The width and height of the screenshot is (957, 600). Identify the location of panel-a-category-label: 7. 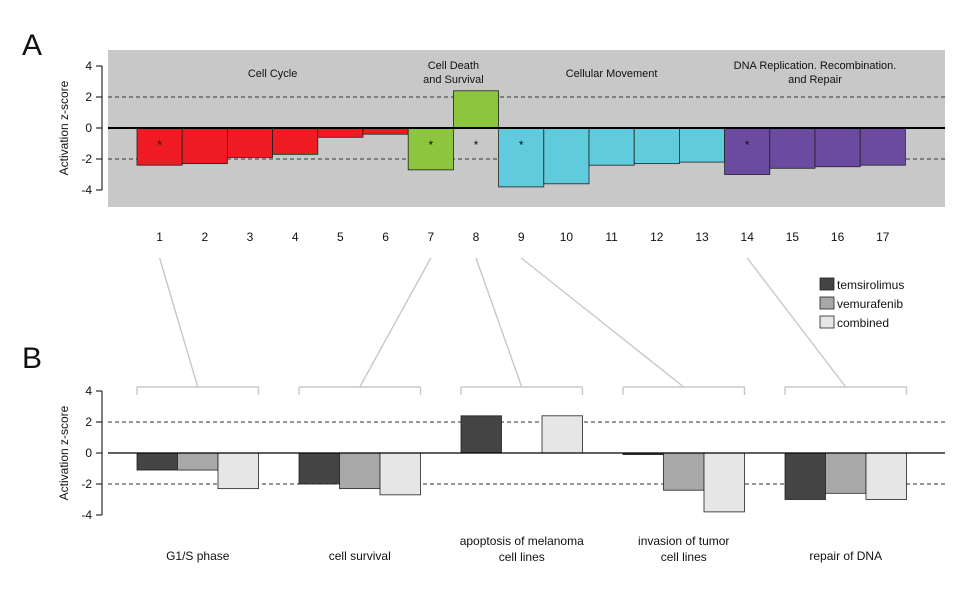
(430, 237).